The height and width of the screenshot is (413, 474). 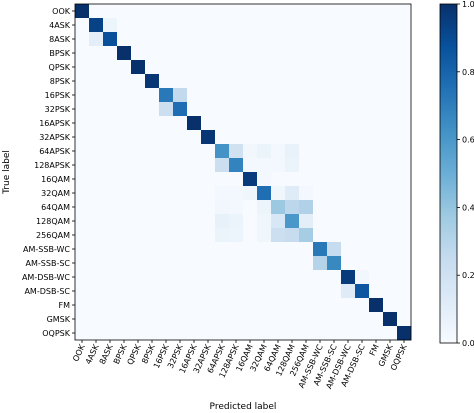 What do you see at coordinates (468, 4) in the screenshot?
I see `colorbar-tick-label: 1.0` at bounding box center [468, 4].